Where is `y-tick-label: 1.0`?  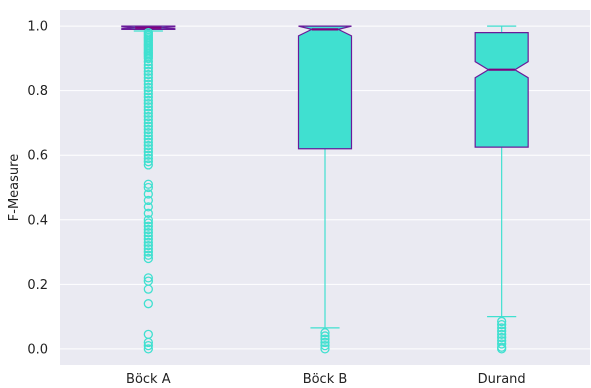
y-tick-label: 1.0 is located at coordinates (37, 27).